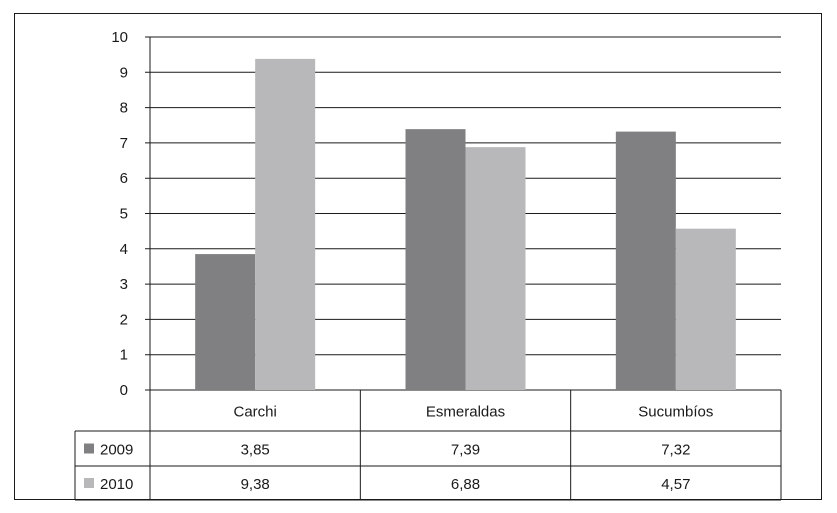  Describe the element at coordinates (124, 319) in the screenshot. I see `y-tick-label: 2` at that location.